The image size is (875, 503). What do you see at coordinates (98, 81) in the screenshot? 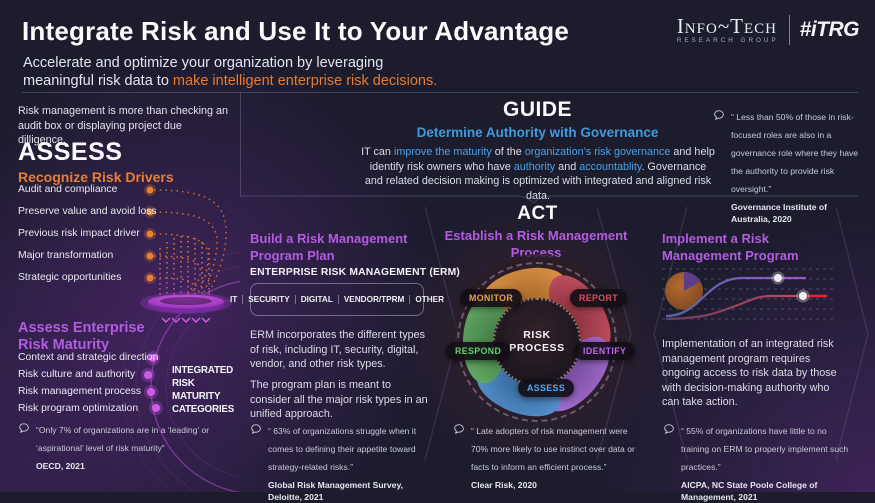
I see `subtitle-line2: meaningful risk data to` at bounding box center [98, 81].